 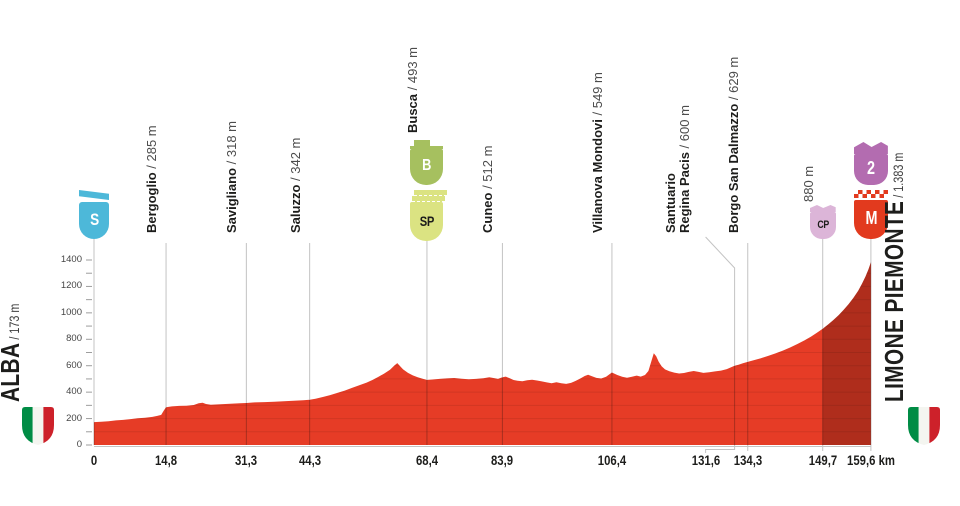 I want to click on start-elevation: / 173 m, so click(x=14, y=323).